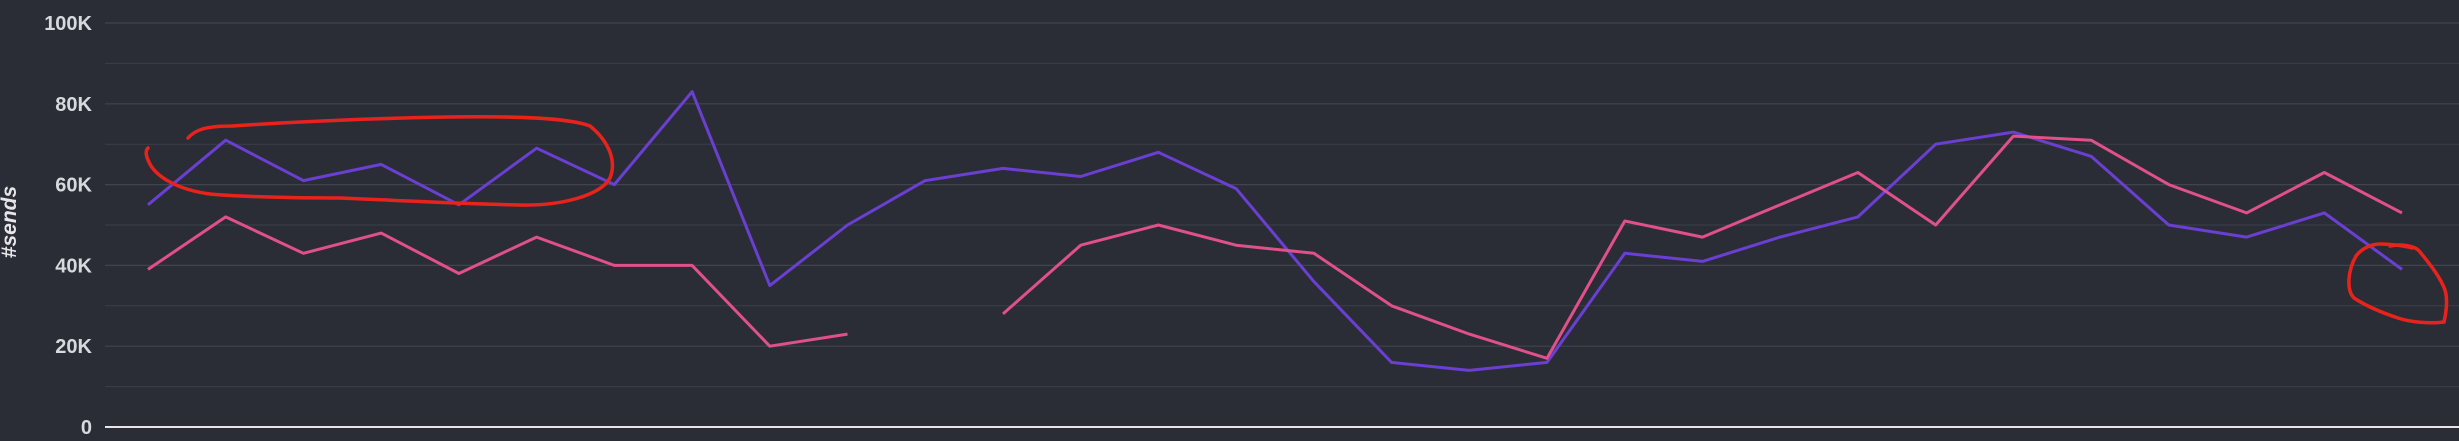  Describe the element at coordinates (10, 222) in the screenshot. I see `y-axis-label: #sends` at that location.